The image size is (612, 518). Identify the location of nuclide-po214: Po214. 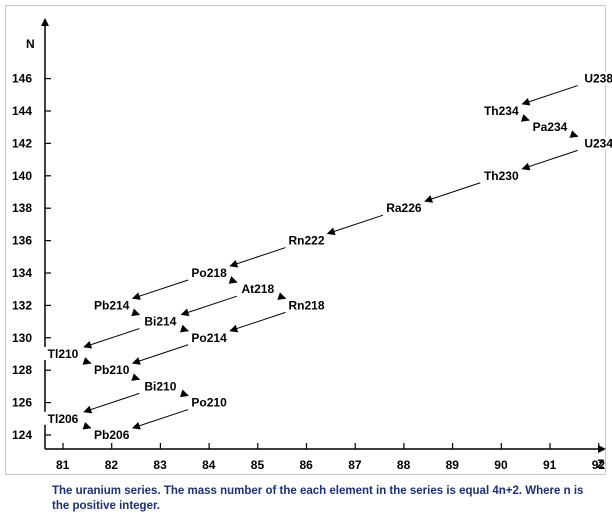
(209, 338).